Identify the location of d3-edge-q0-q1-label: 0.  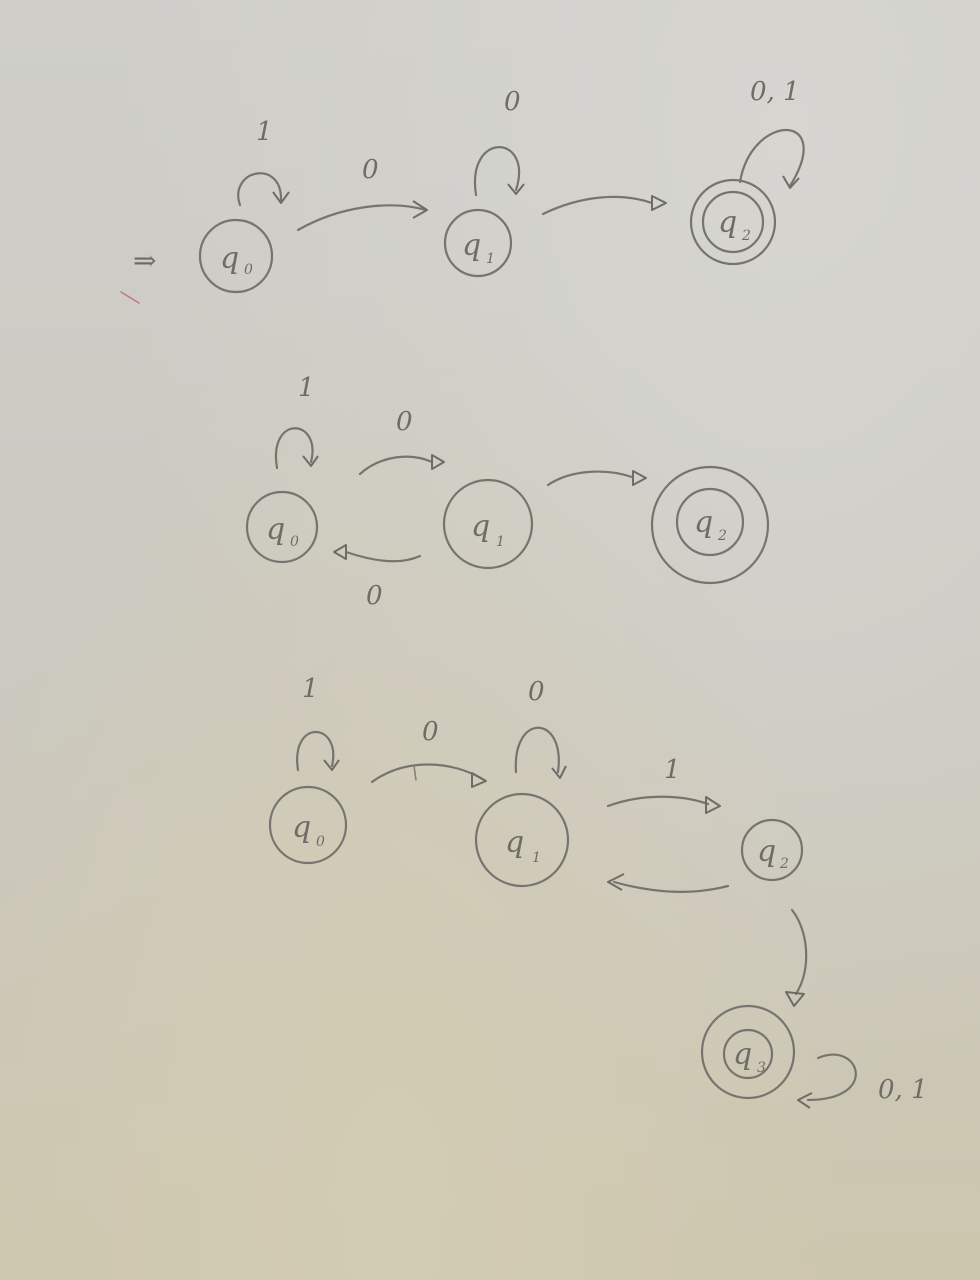
(430, 732).